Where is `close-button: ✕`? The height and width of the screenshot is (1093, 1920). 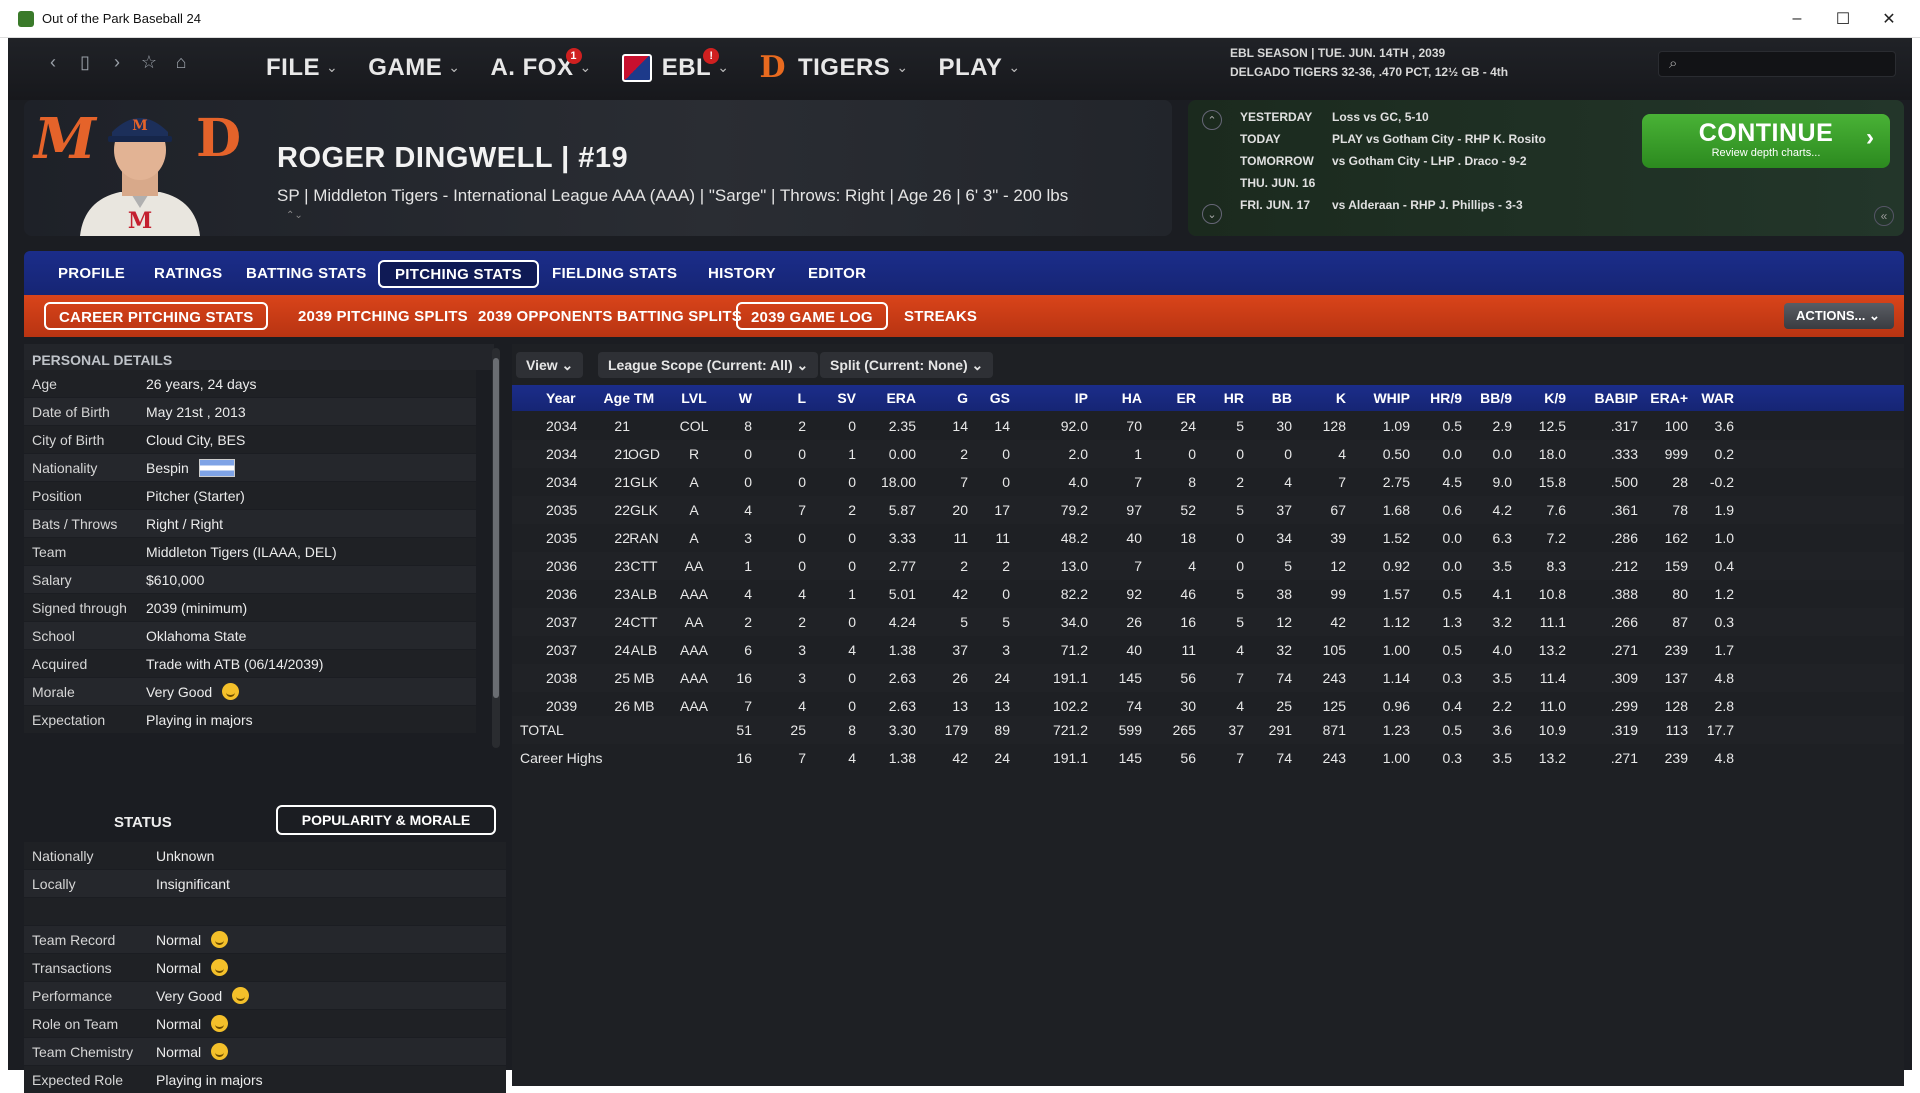 close-button: ✕ is located at coordinates (1889, 19).